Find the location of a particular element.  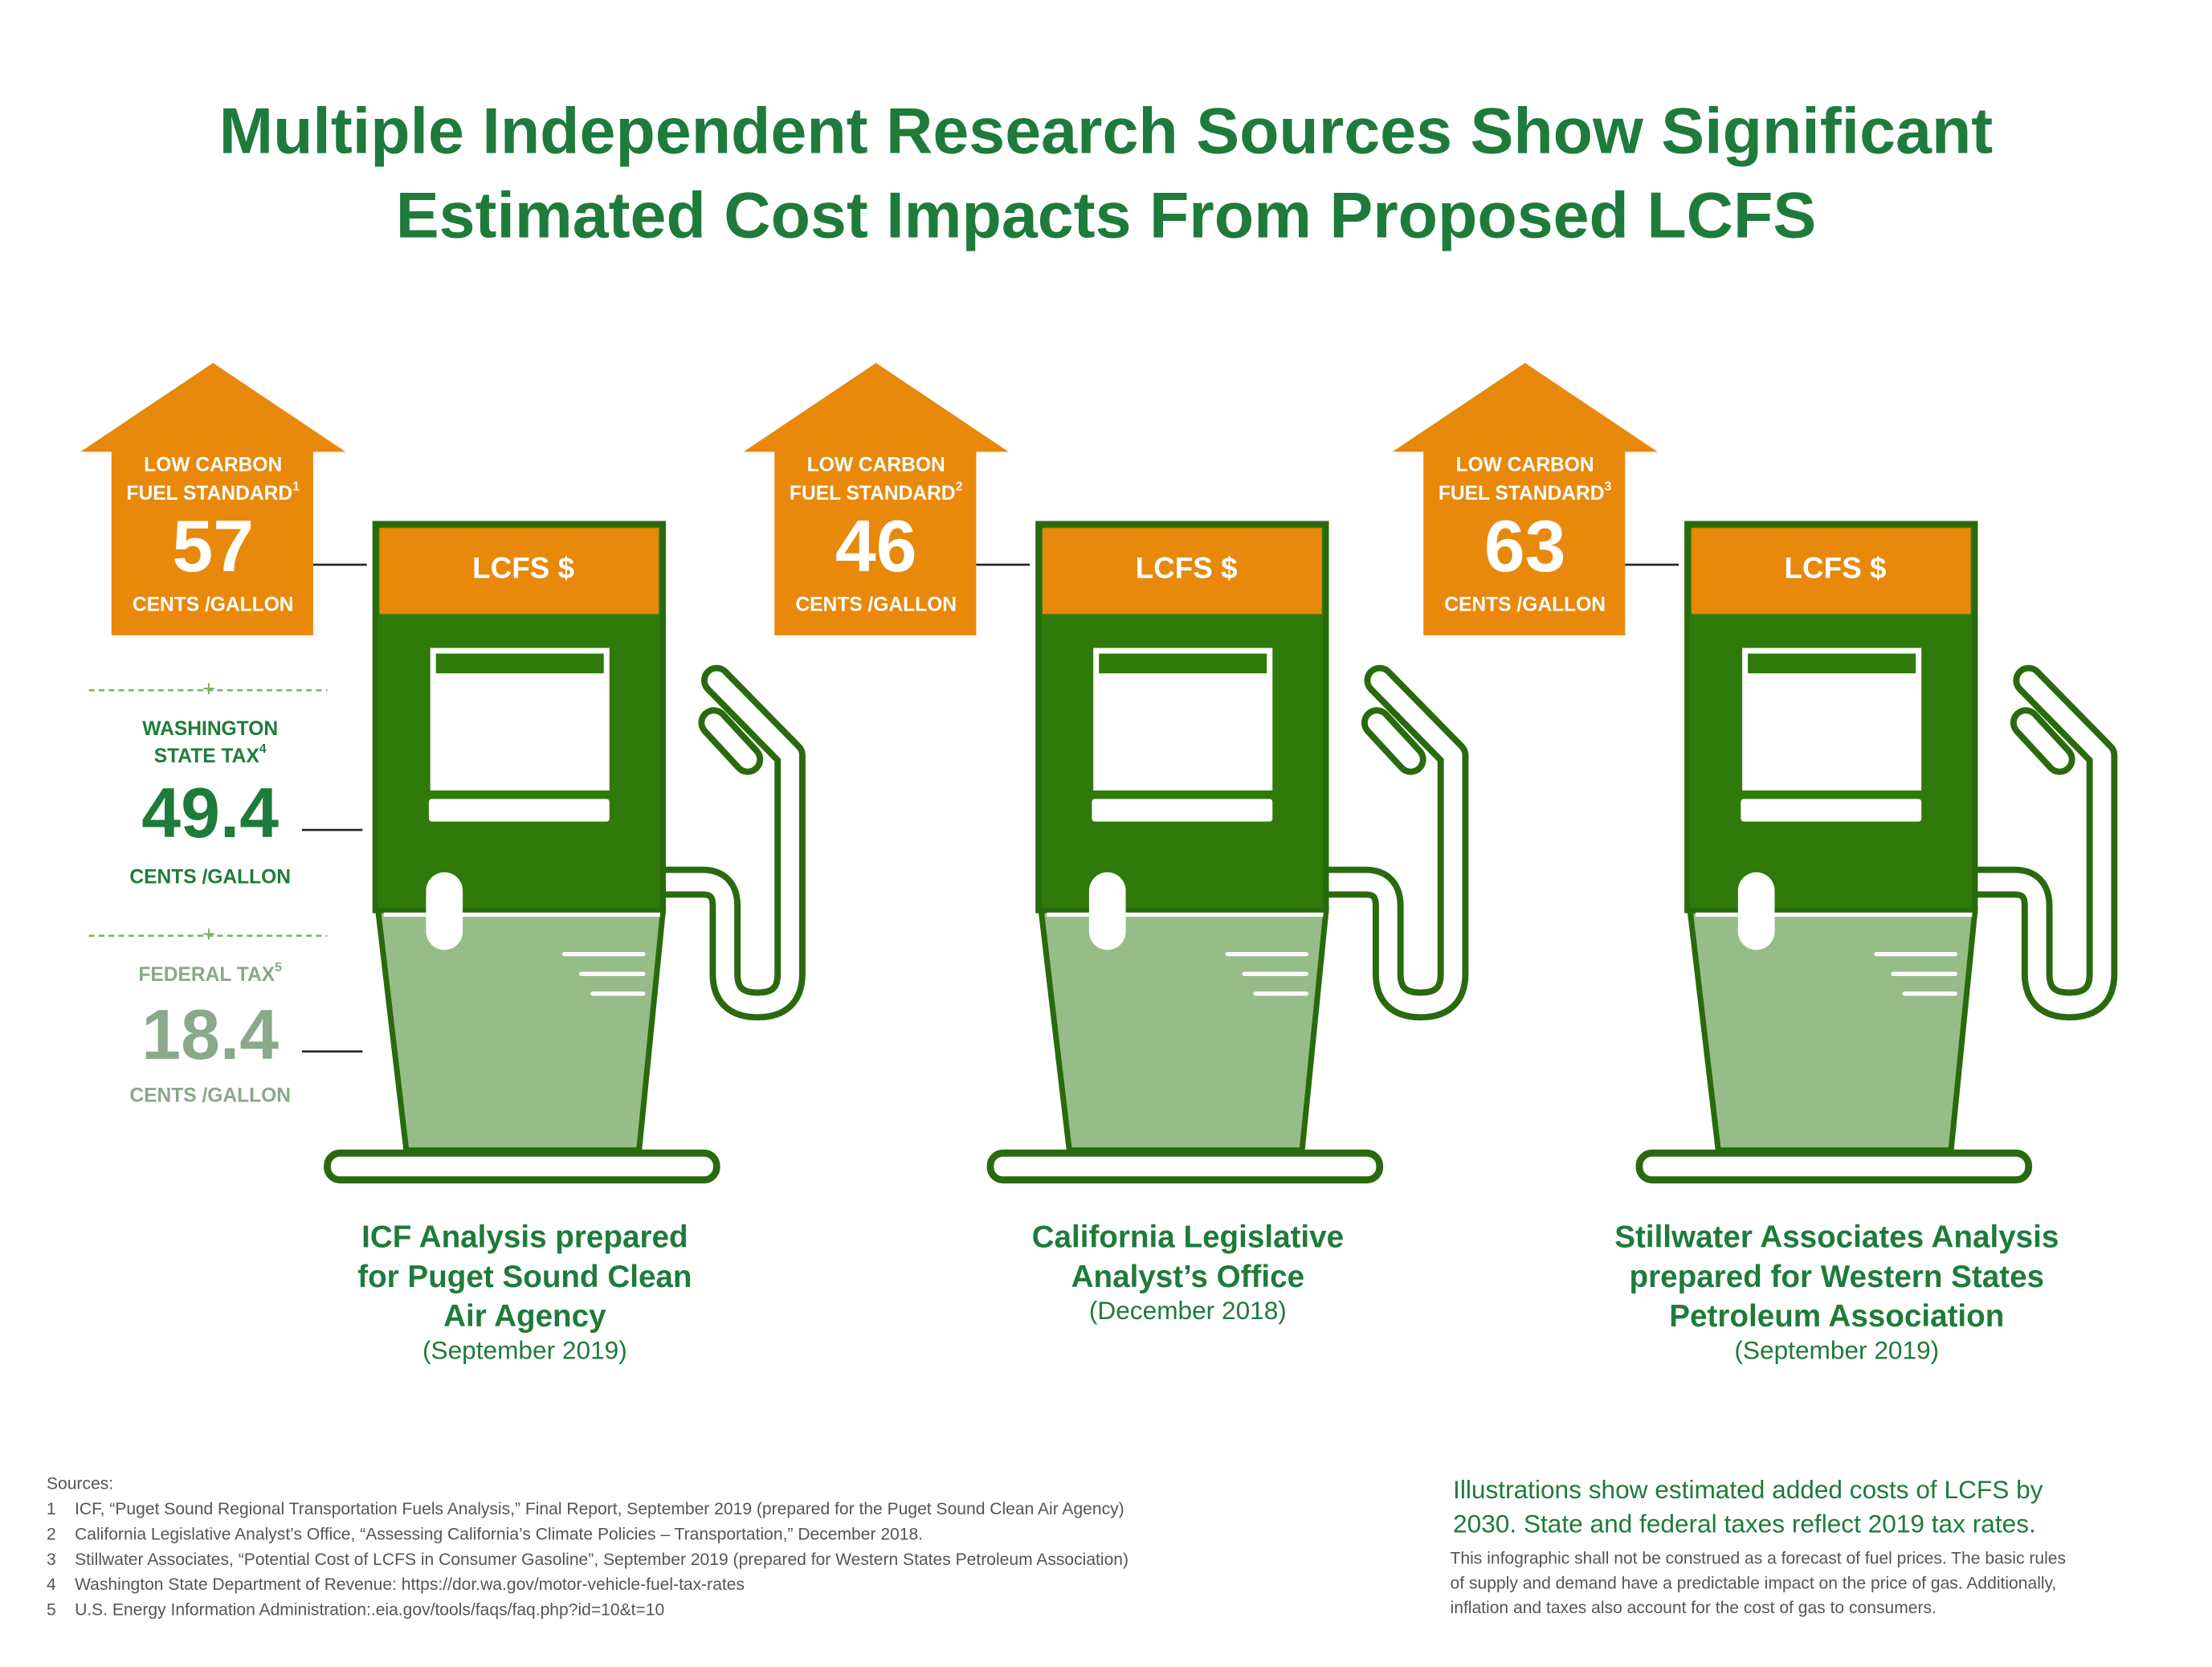

source-title: Stillwater Associates Analysis is located at coordinates (1836, 1237).